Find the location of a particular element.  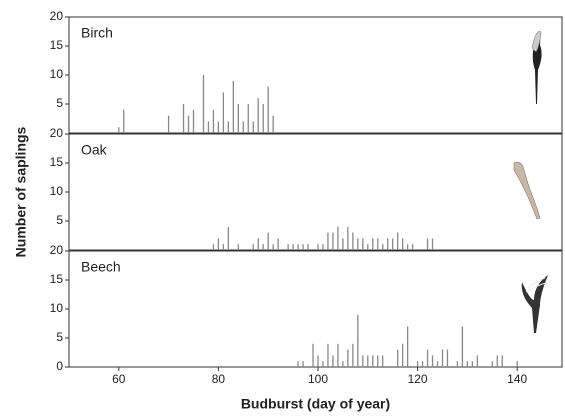

panel-title: Birch is located at coordinates (97, 33).